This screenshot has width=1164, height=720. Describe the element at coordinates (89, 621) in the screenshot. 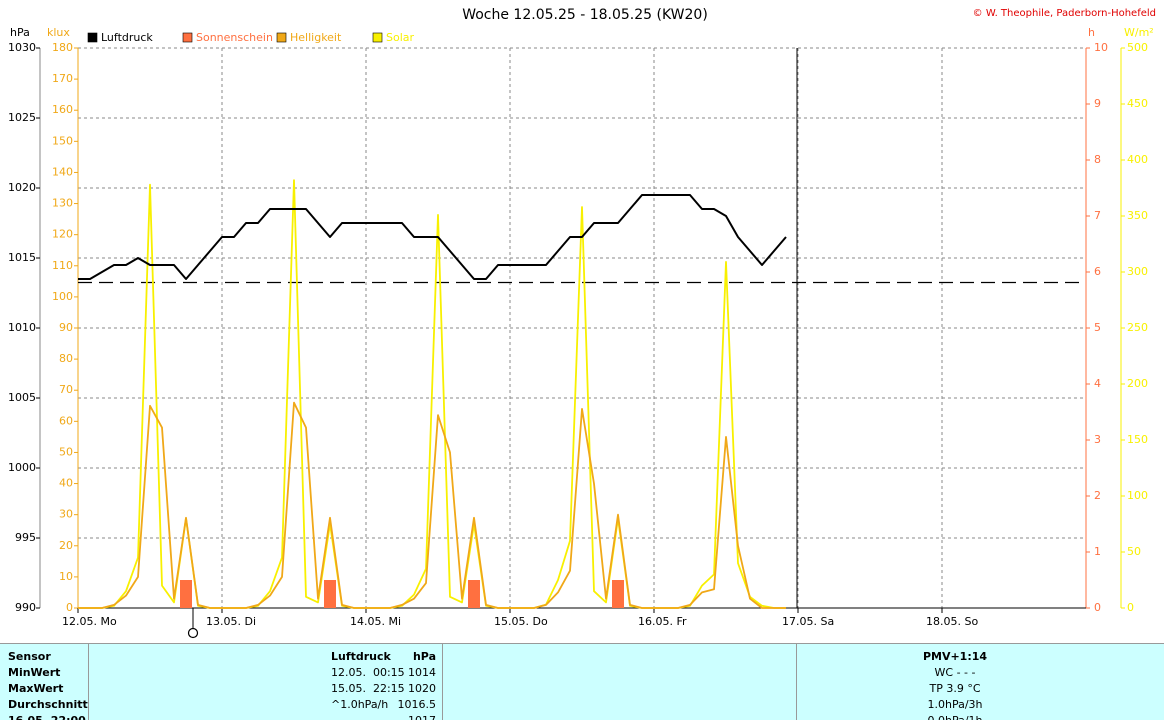

I see `x-tick-label: 12.05. Mo` at that location.